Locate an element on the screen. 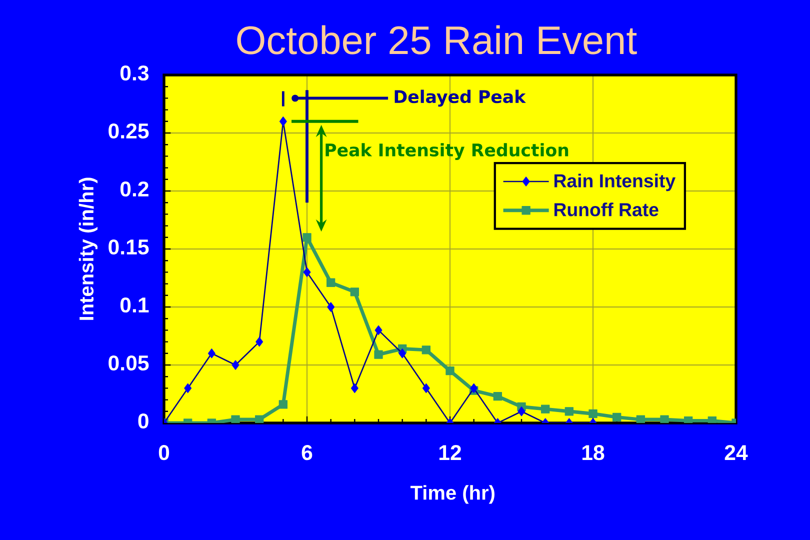 This screenshot has height=540, width=810. x-tick-label: 6 is located at coordinates (307, 452).